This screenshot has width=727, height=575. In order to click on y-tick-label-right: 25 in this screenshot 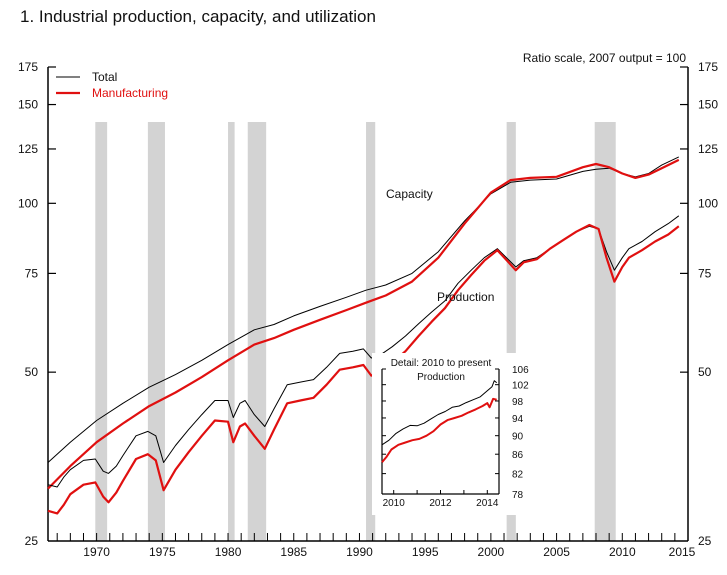, I will do `click(705, 541)`.